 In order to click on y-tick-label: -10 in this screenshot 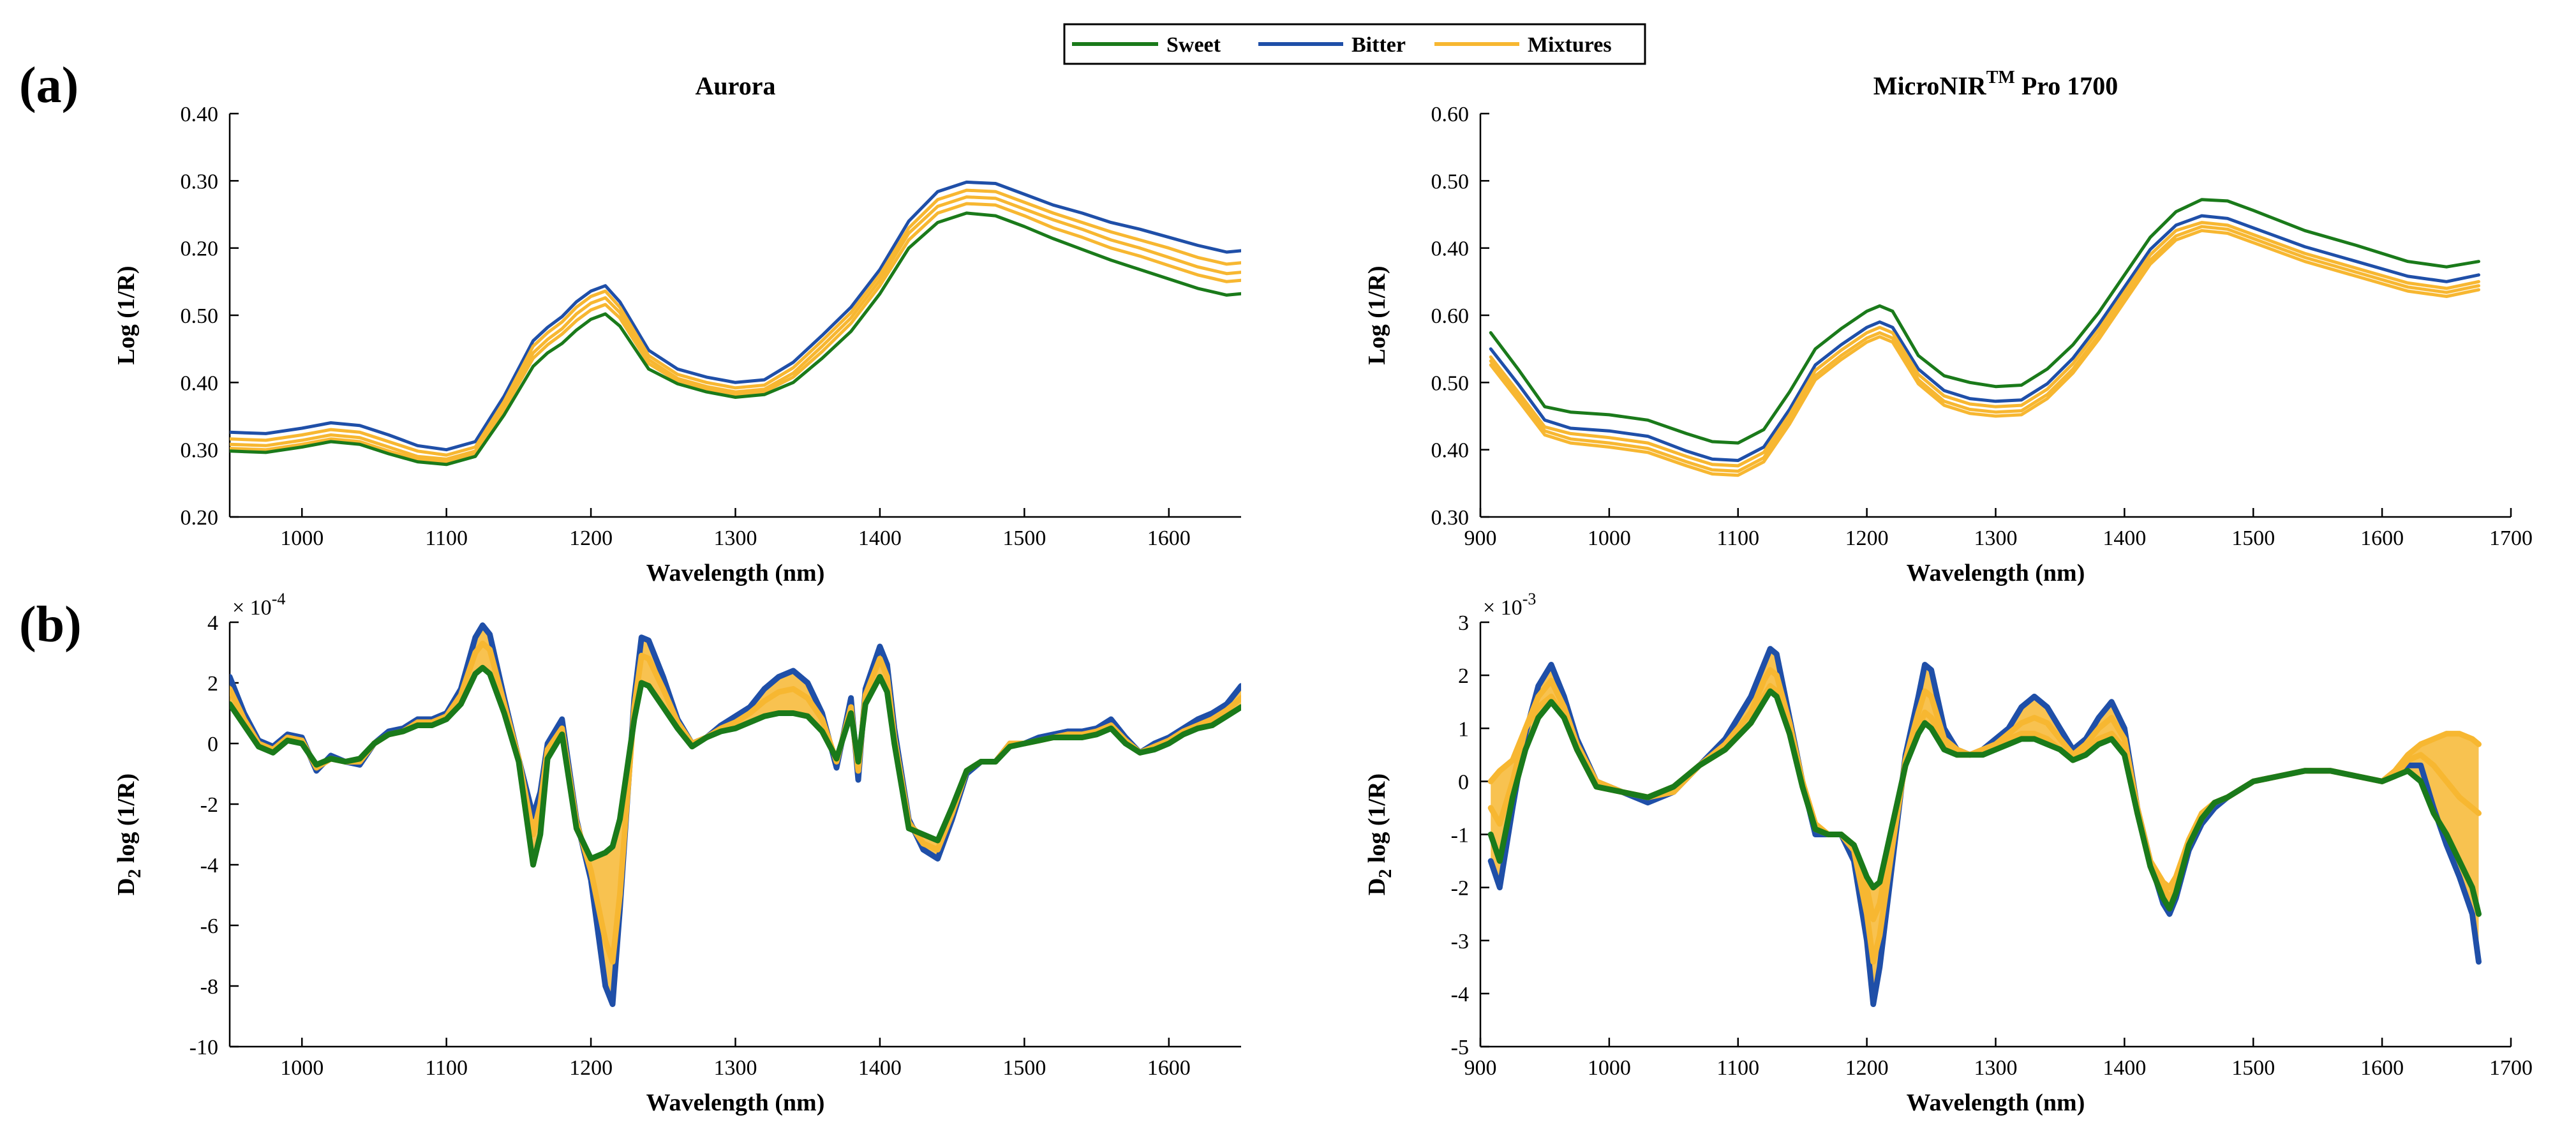, I will do `click(204, 1047)`.